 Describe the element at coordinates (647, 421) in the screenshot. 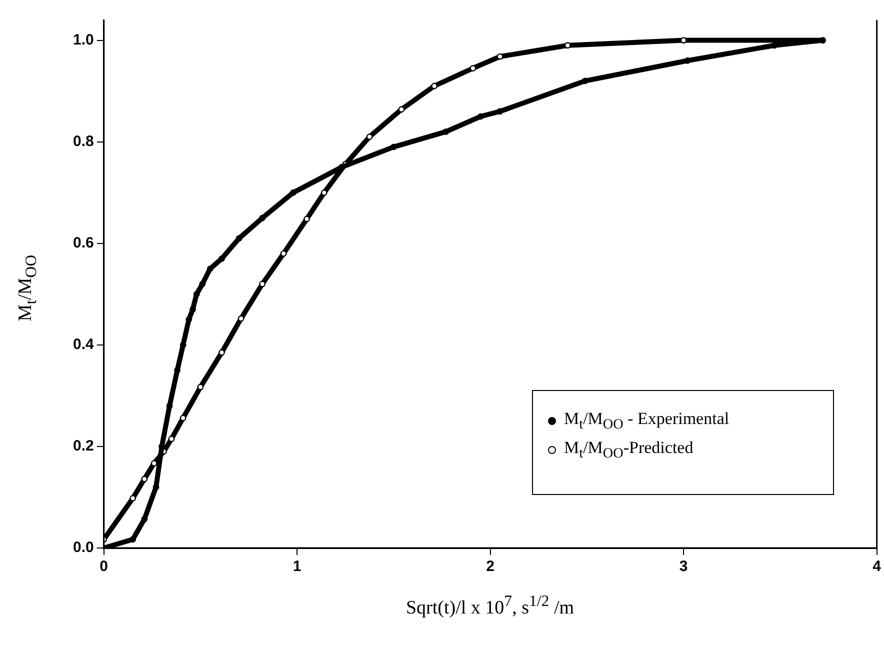

I see `legend-label: M$_{t}$/M$_{OO}$ - Experimental` at that location.